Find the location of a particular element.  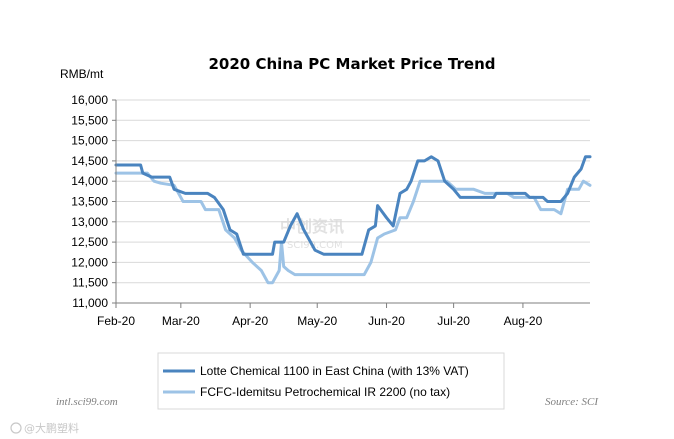

y-tick-label: 15,500 is located at coordinates (89, 120).